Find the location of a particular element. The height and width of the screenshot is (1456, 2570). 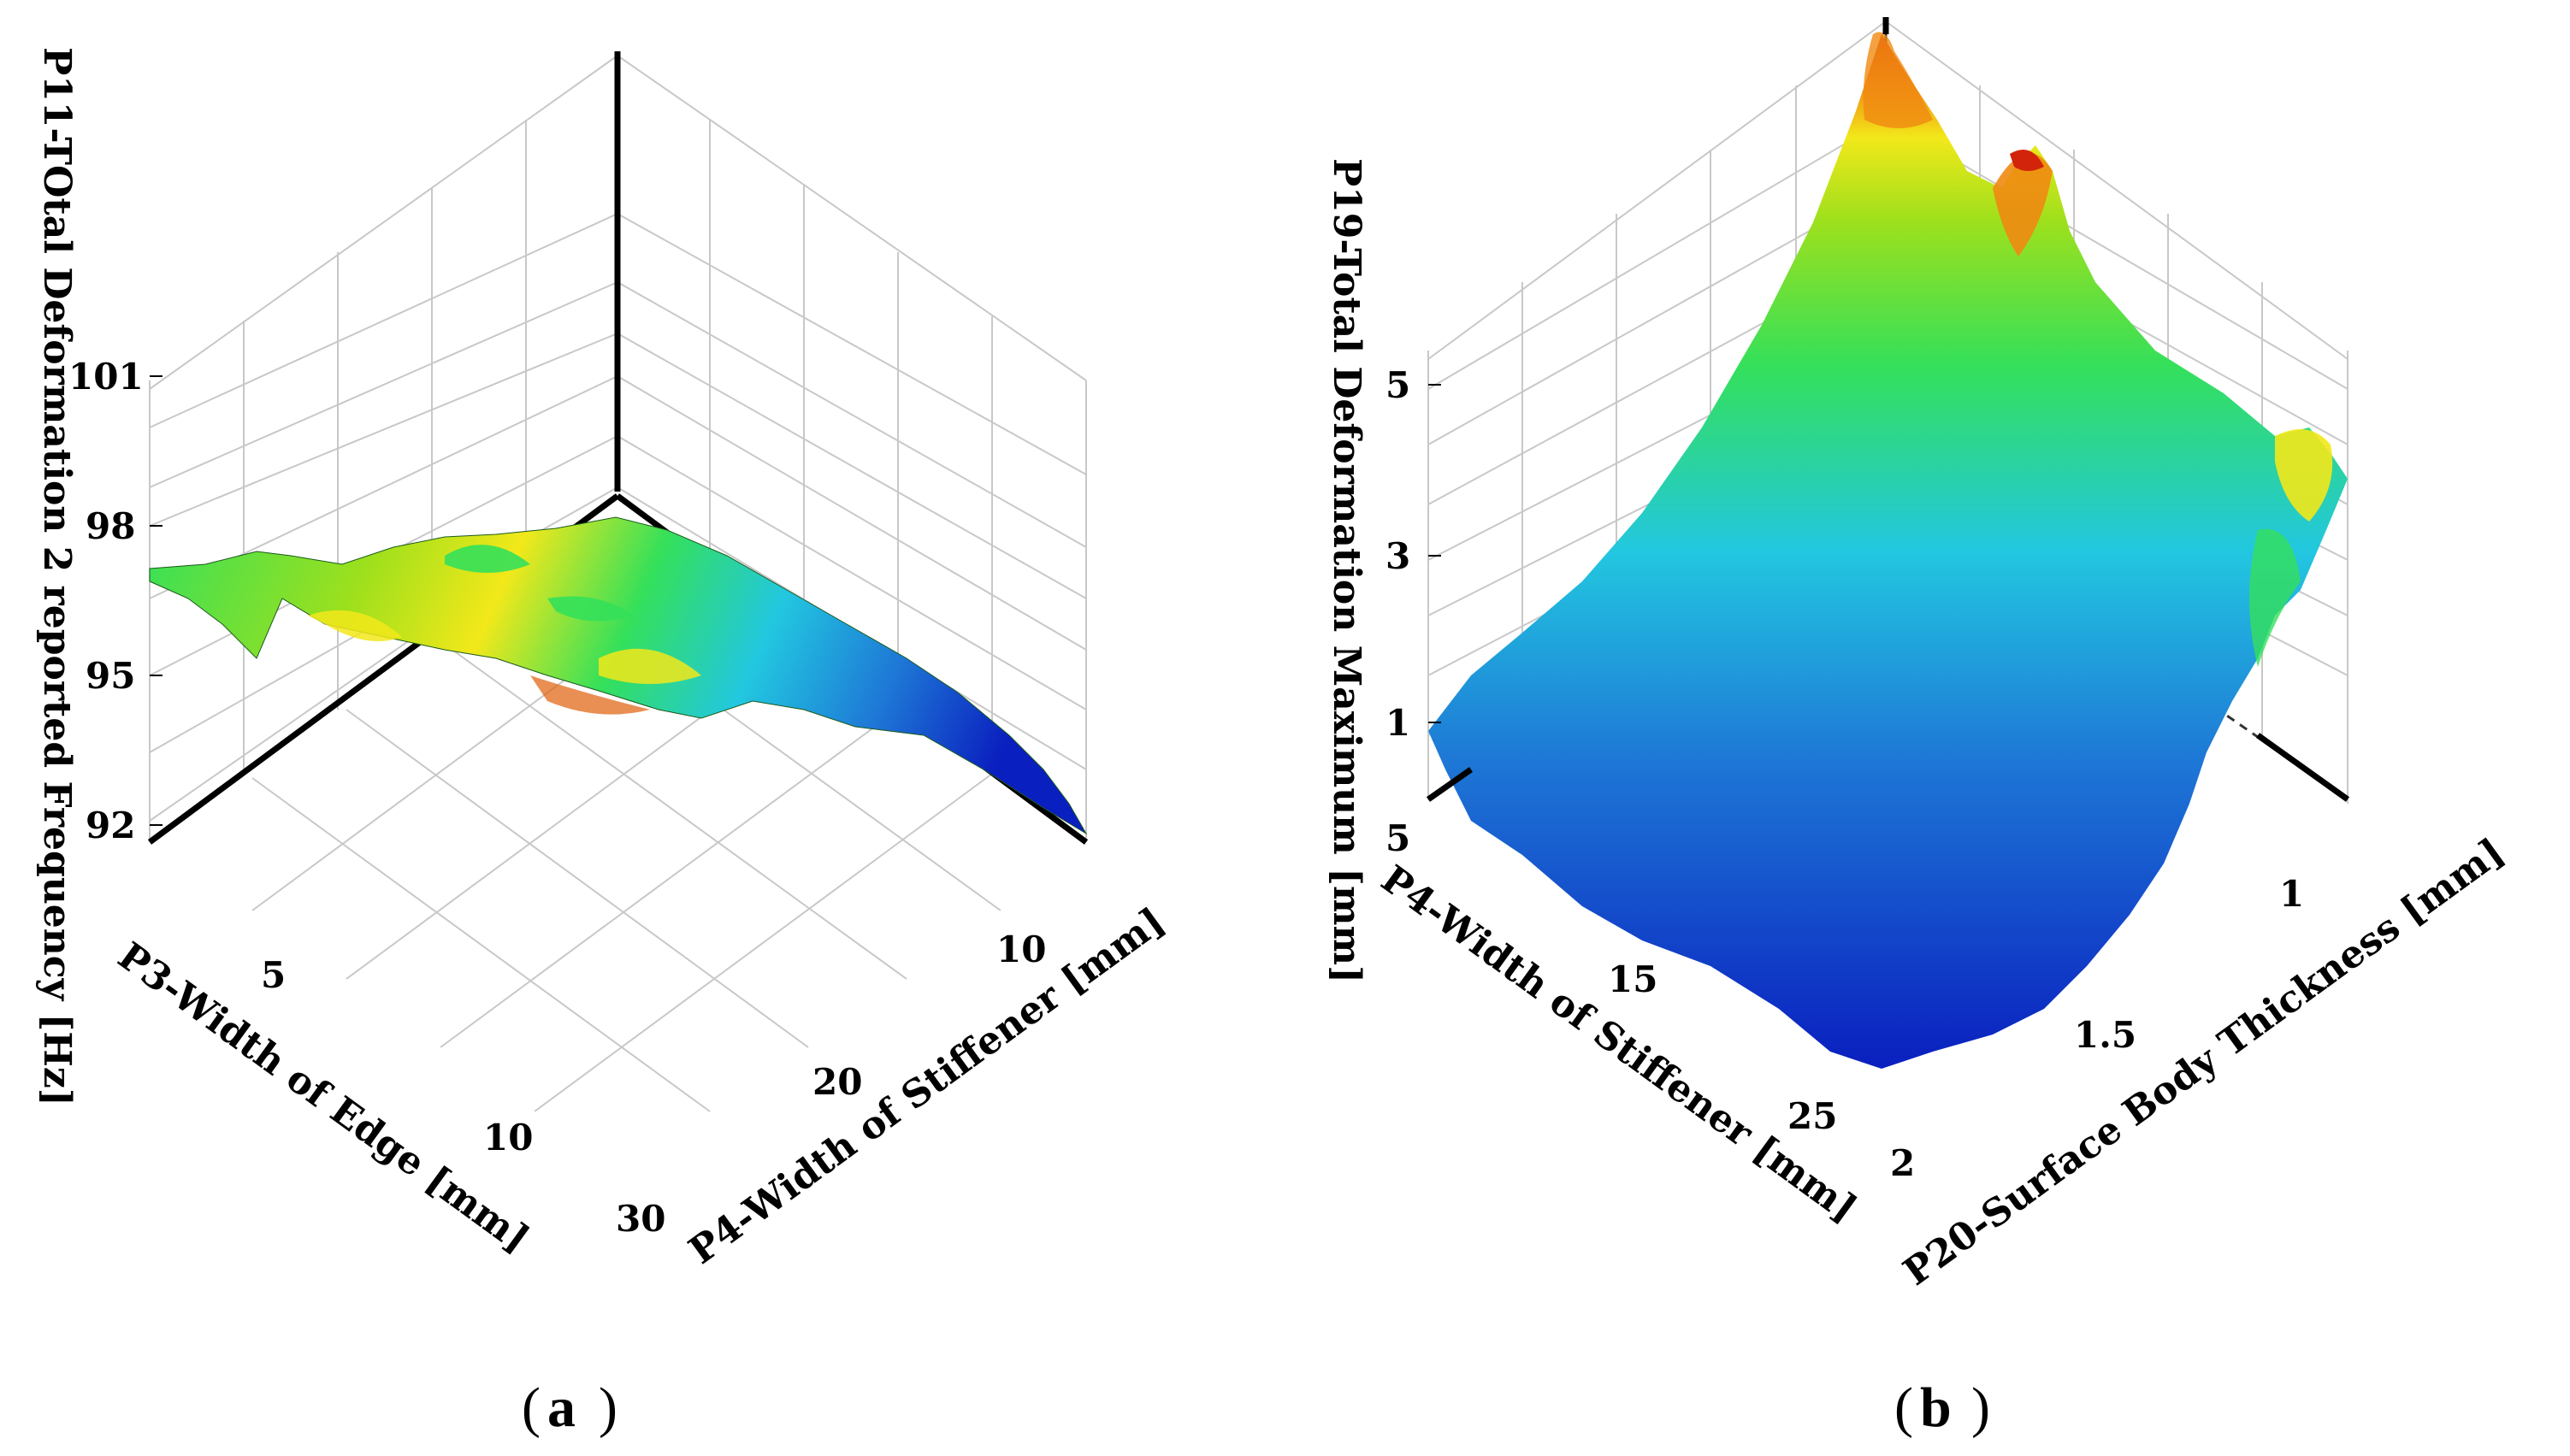

panel-a-x-tick: 5 is located at coordinates (274, 975).